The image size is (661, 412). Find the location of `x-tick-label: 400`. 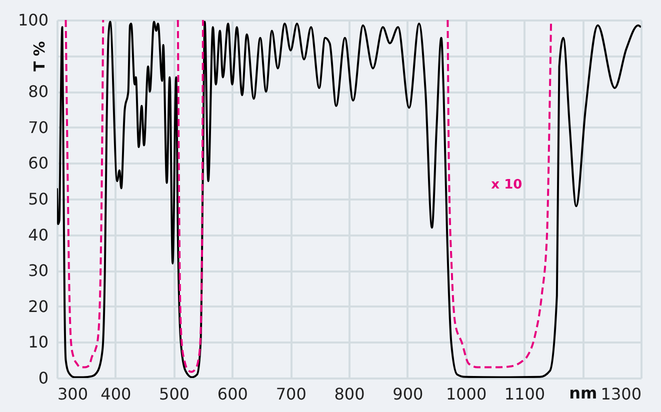

x-tick-label: 400 is located at coordinates (116, 394).